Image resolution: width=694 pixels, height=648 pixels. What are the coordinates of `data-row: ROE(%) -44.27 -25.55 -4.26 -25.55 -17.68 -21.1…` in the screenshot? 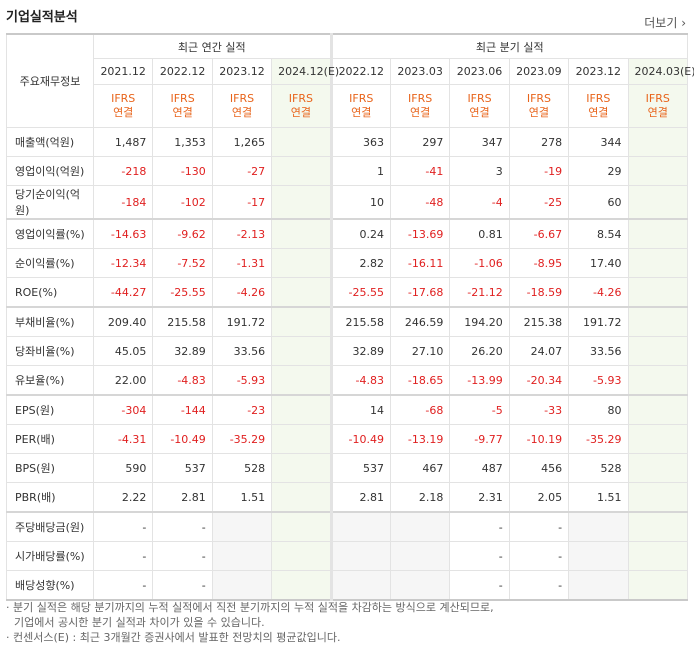 It's located at (347, 292).